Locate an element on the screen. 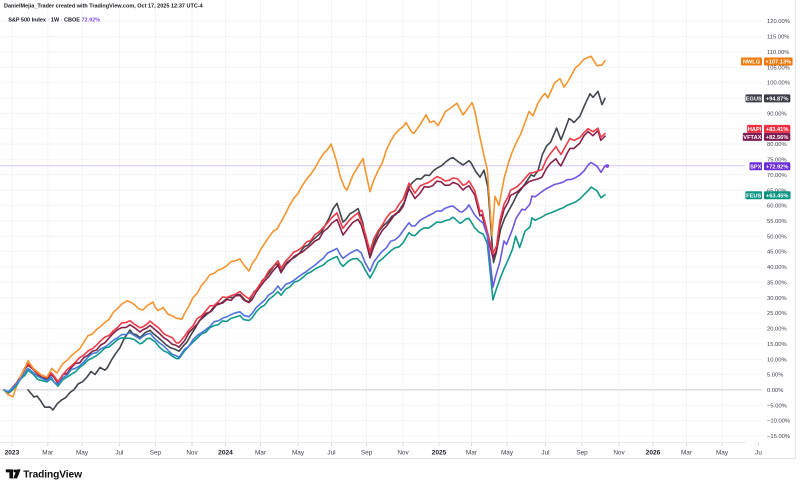 Image resolution: width=800 pixels, height=493 pixels. svg-text: 120.00% is located at coordinates (778, 22).